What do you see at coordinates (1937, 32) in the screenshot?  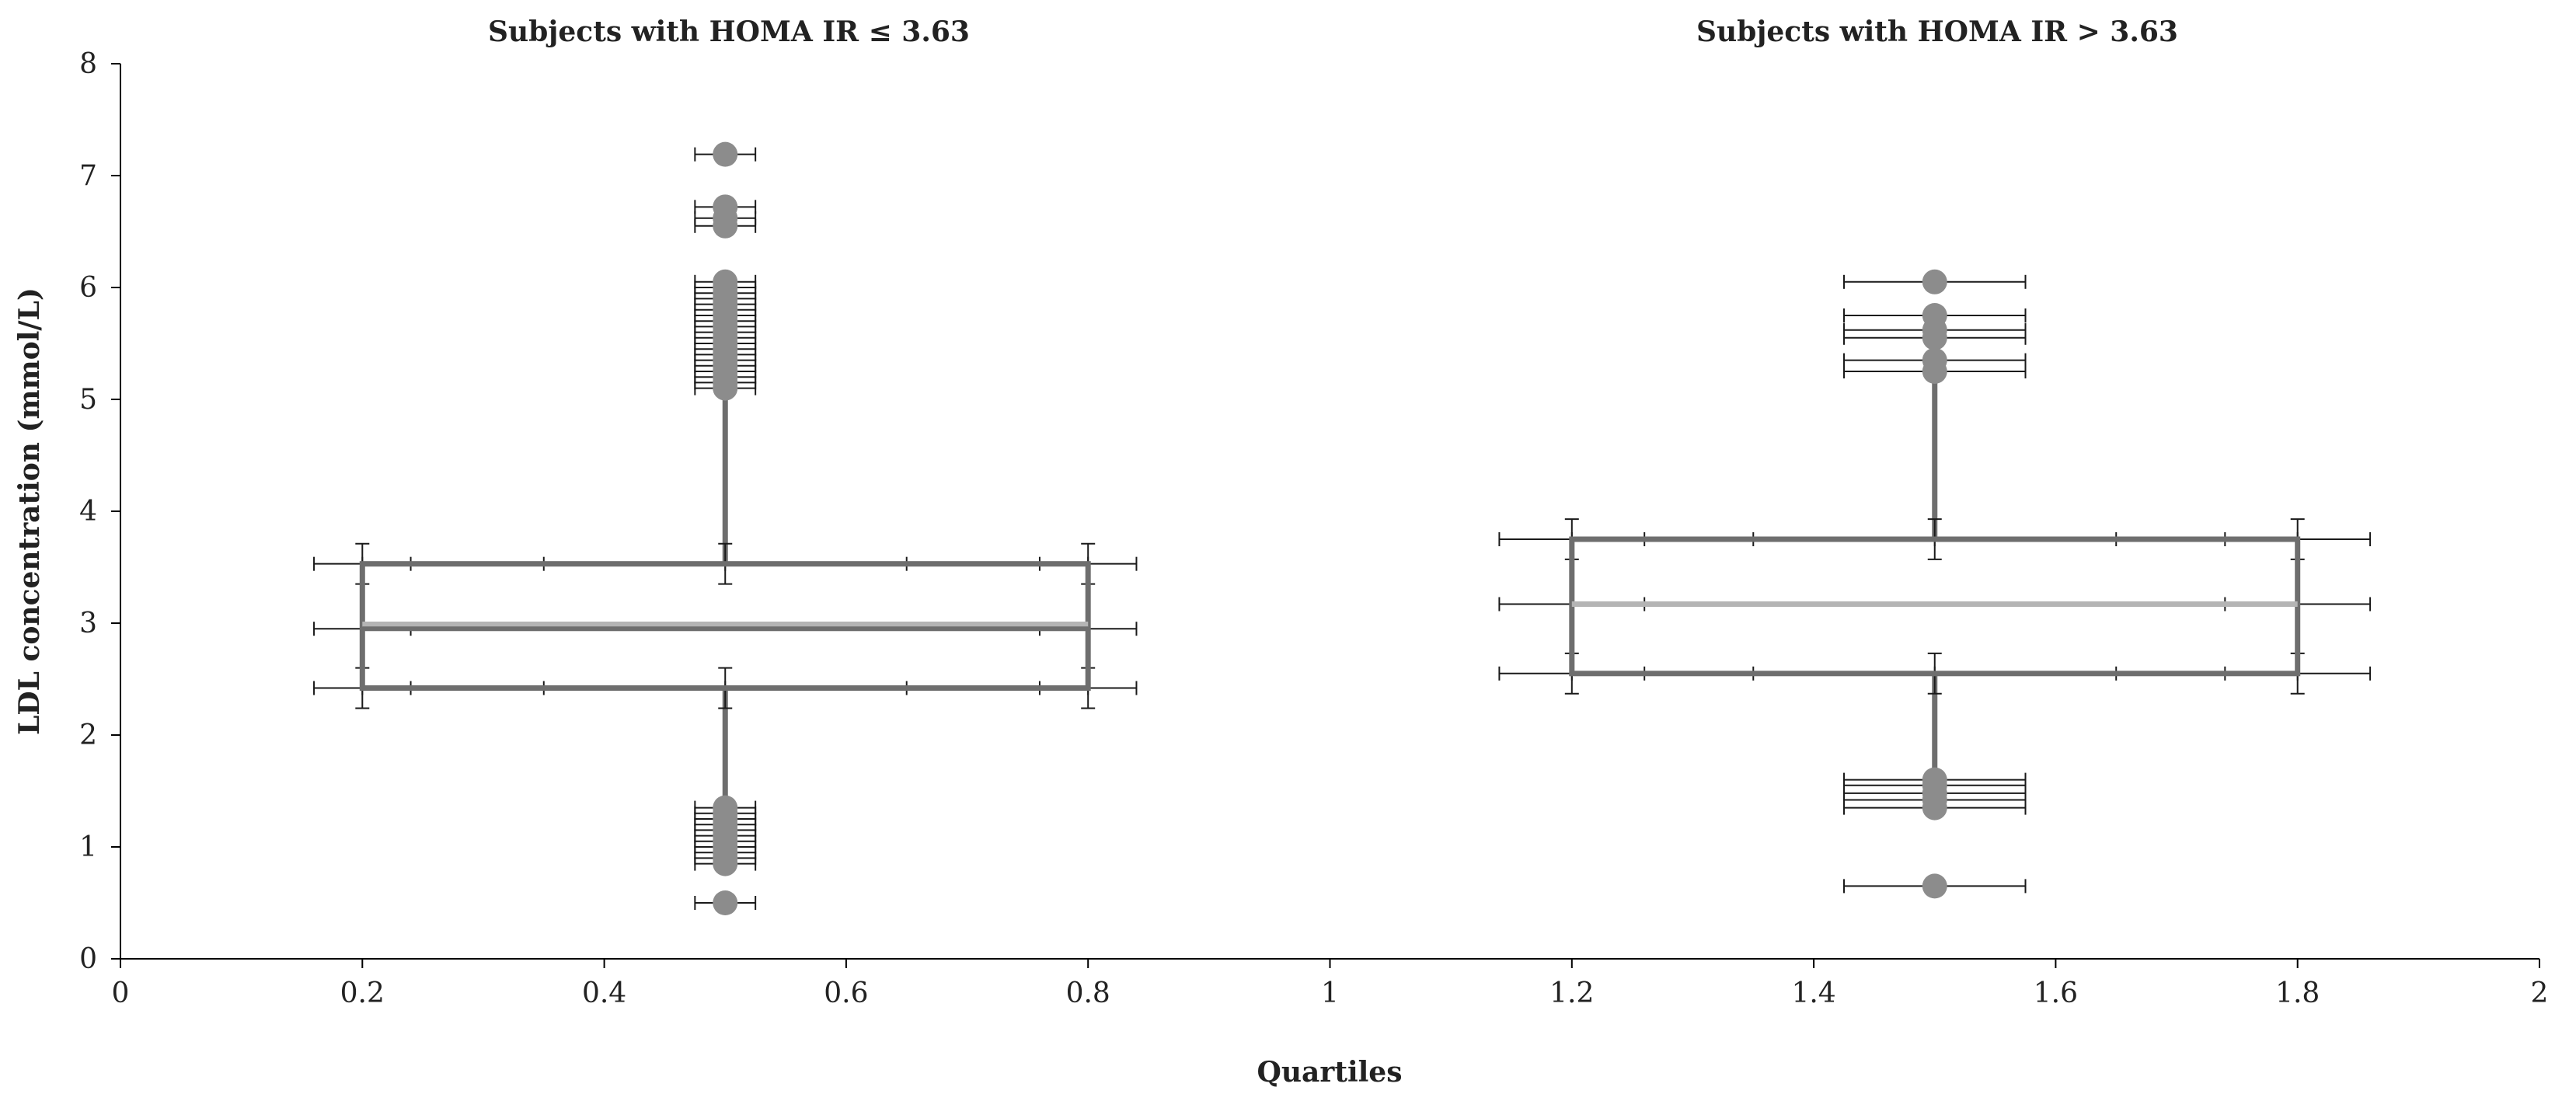 I see `panel-title-right: Subjects with HOMA IR > 3.63` at bounding box center [1937, 32].